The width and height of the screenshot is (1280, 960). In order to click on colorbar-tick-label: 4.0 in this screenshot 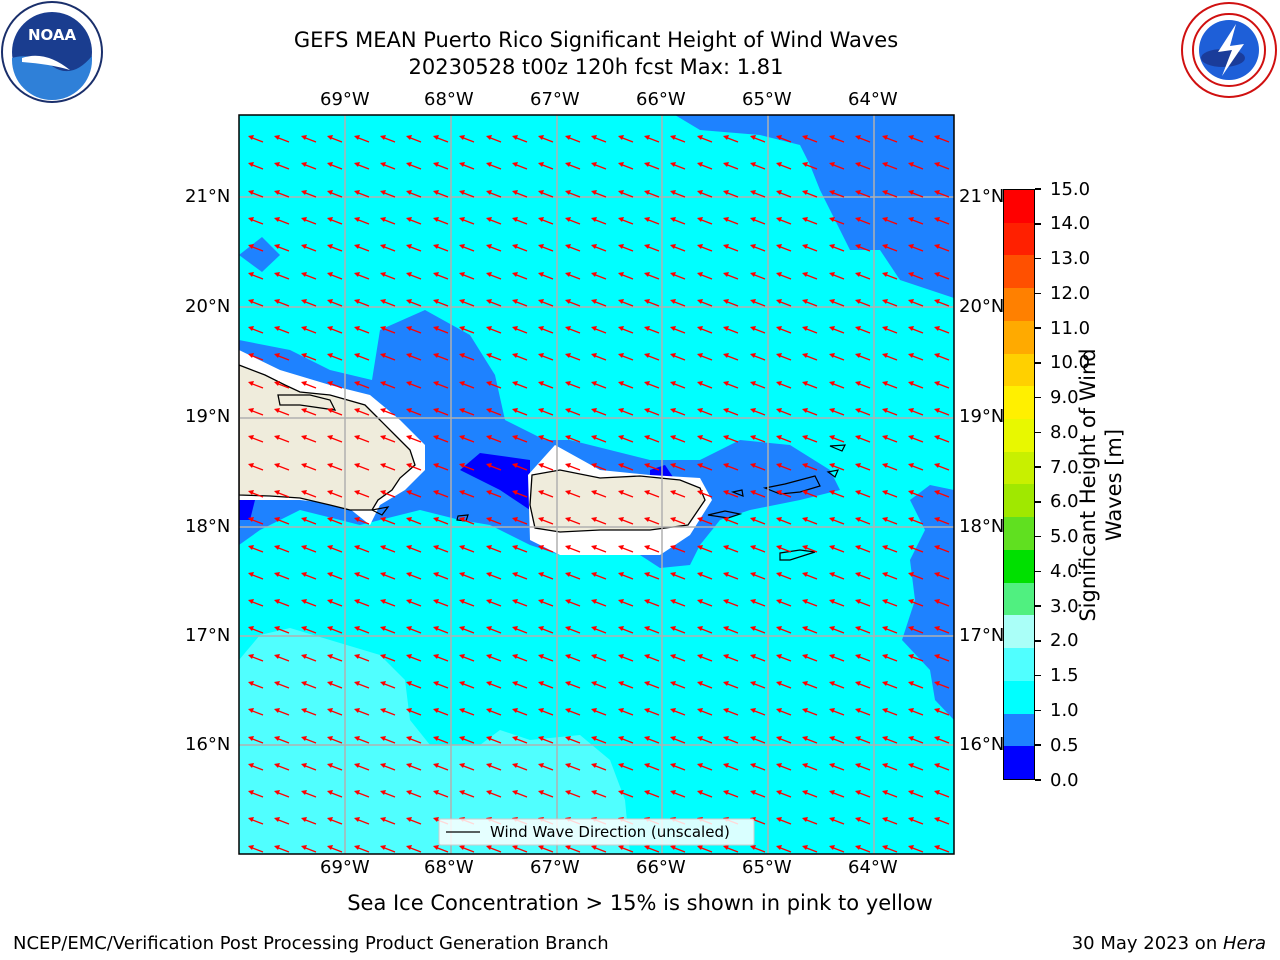, I will do `click(1064, 571)`.